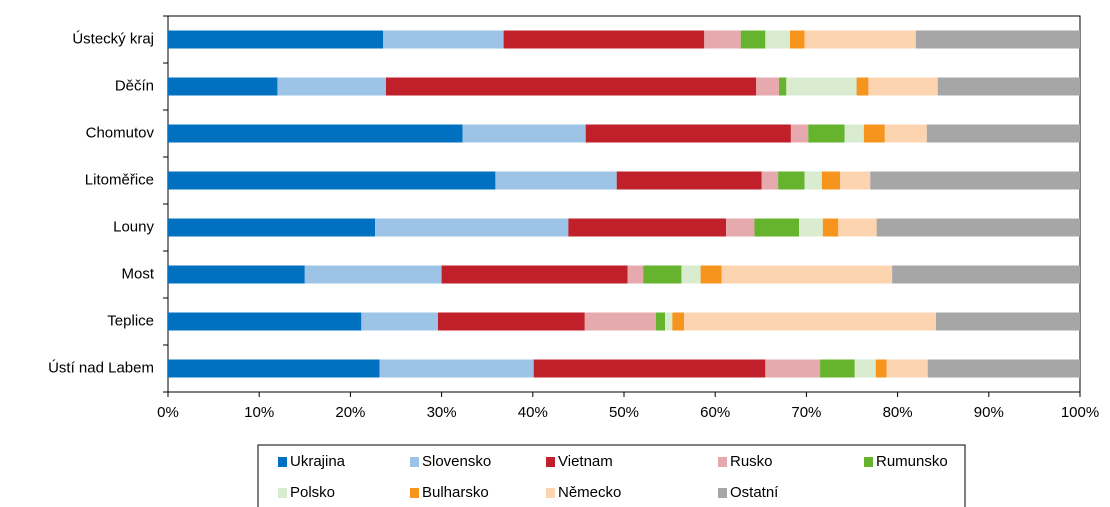 The image size is (1110, 507). What do you see at coordinates (113, 38) in the screenshot?
I see `y-tick-label: Ústecký kraj` at bounding box center [113, 38].